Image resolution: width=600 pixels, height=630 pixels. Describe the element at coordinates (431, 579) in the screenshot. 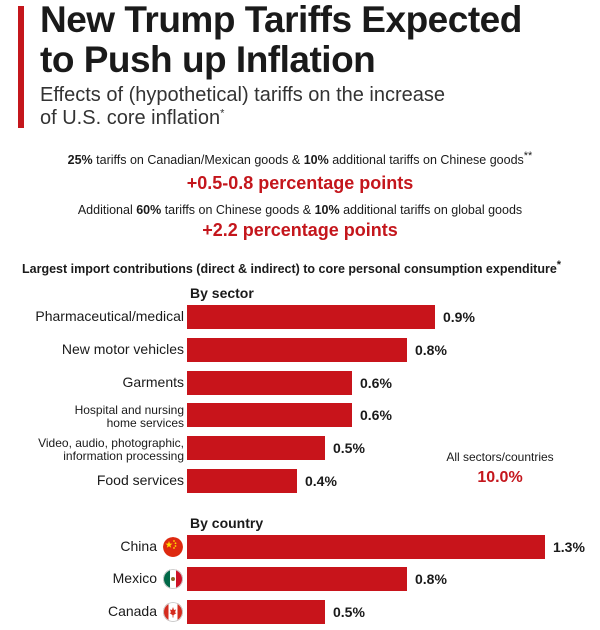

I see `value-label-mexico: 0.8%` at that location.